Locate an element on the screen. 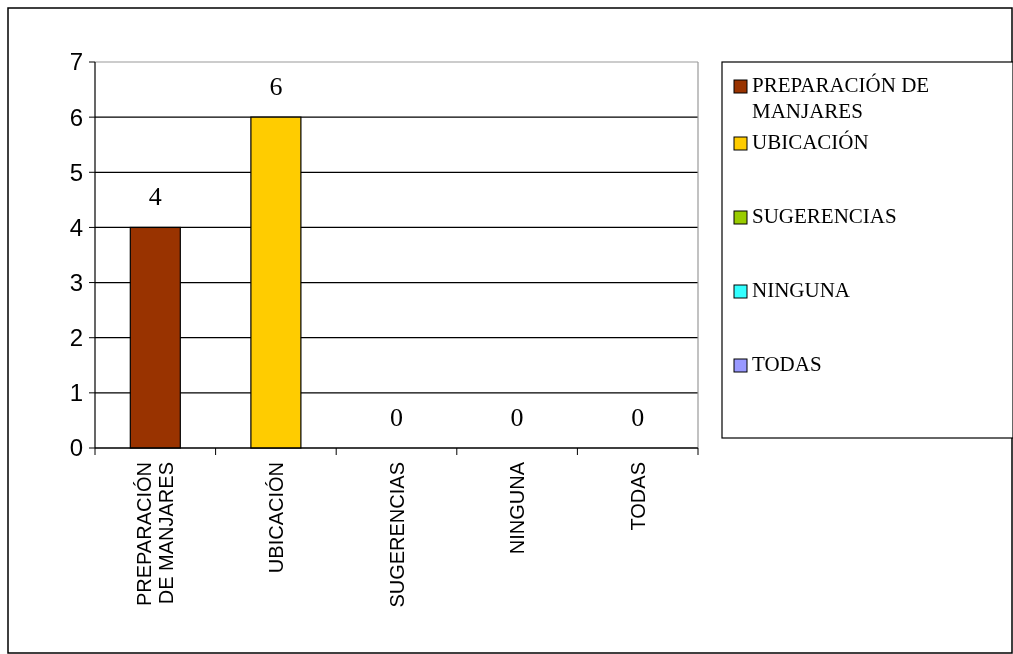 The height and width of the screenshot is (654, 1013). legend-label: UBICACIÓN is located at coordinates (810, 142).